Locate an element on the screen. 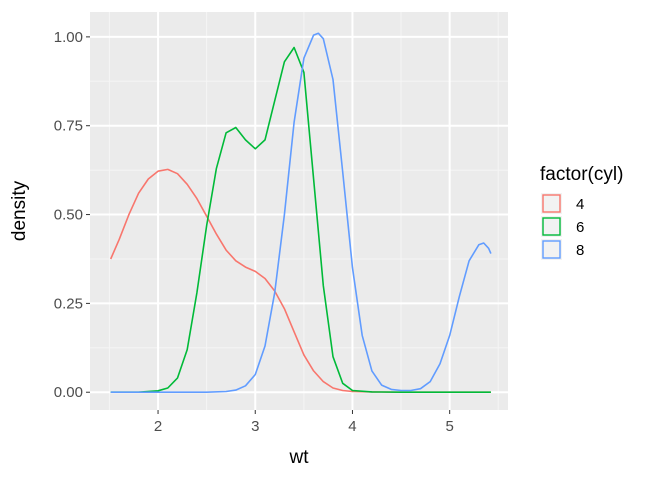  y-tick-label: 0.25 is located at coordinates (68, 303).